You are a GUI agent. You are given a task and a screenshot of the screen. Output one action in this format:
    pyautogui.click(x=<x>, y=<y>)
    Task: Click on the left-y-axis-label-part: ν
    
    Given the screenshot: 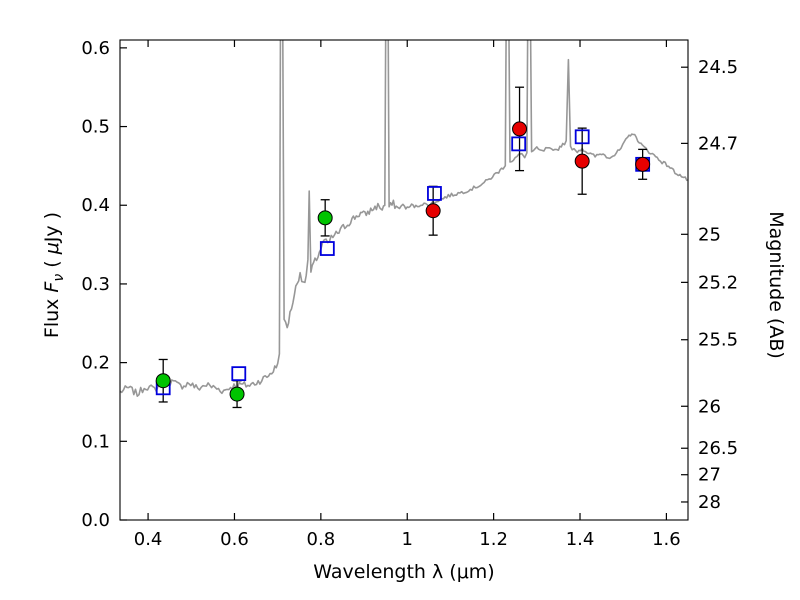 What is the action you would take?
    pyautogui.click(x=59, y=278)
    